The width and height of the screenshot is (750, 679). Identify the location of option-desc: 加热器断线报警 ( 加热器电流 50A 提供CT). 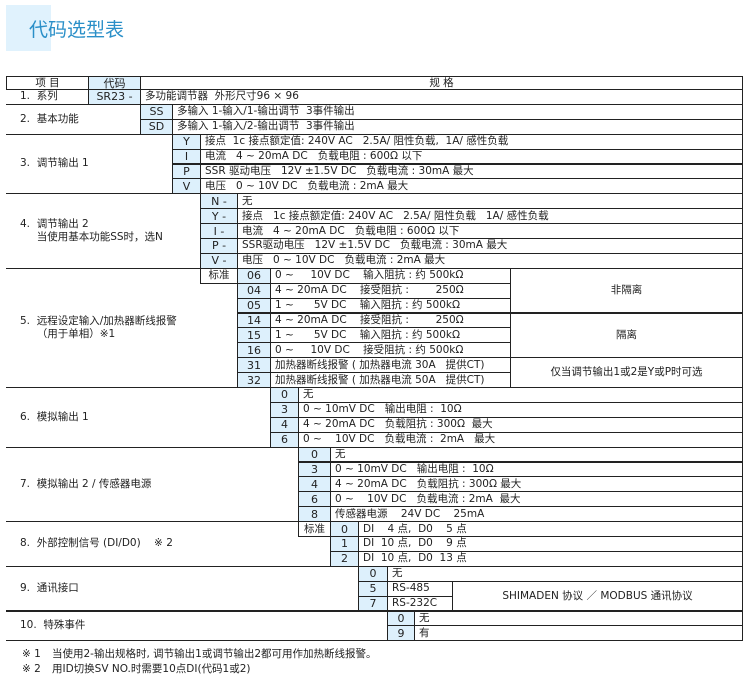
(390, 380).